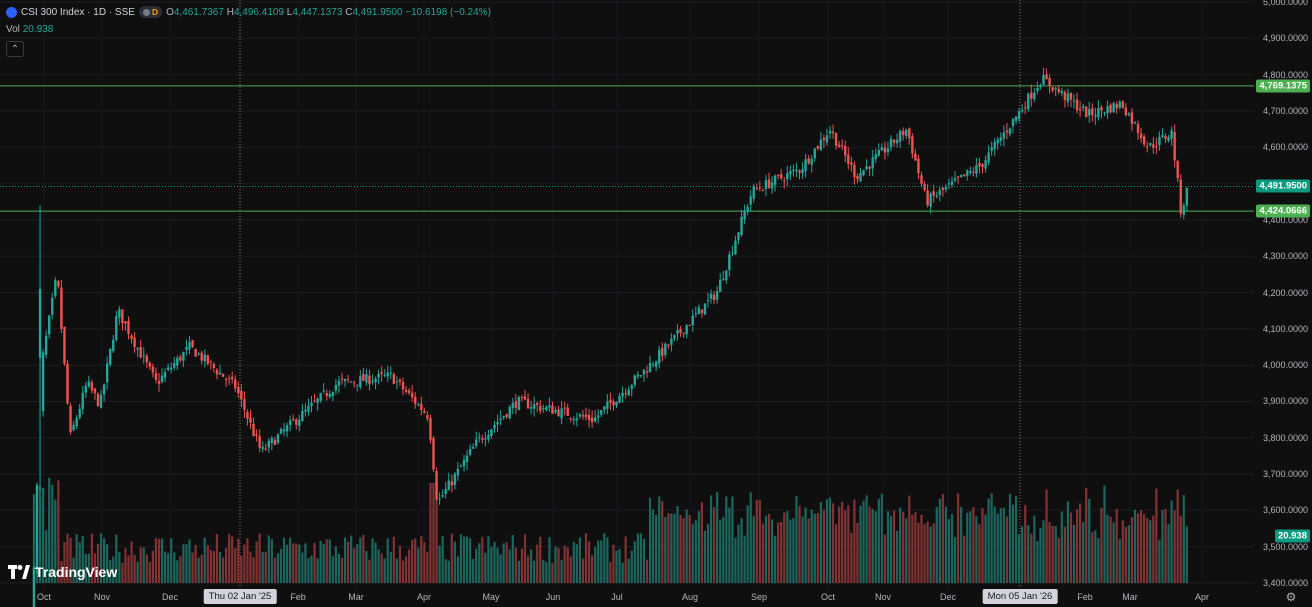 The image size is (1312, 607). I want to click on price-tick-label: 4,100.0000, so click(1285, 328).